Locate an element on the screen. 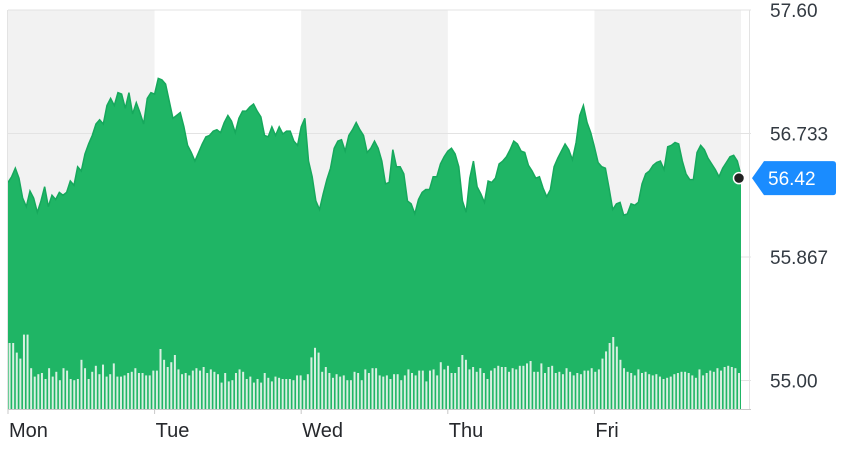 This screenshot has width=866, height=450. last-price-marker is located at coordinates (739, 178).